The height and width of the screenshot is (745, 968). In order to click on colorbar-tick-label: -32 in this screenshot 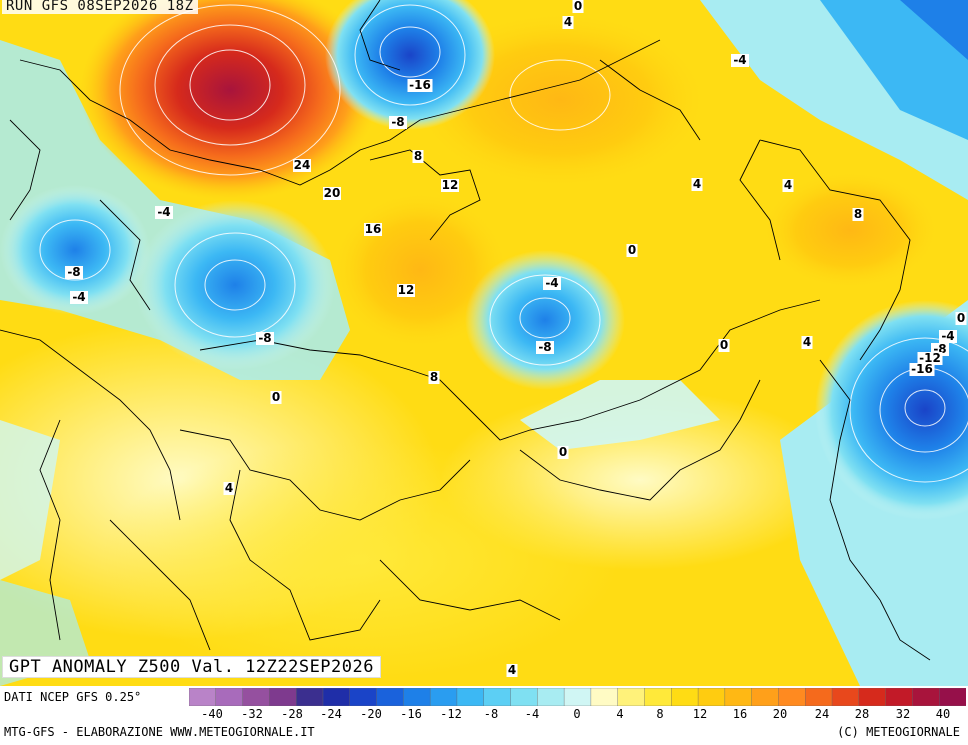, I will do `click(252, 714)`.